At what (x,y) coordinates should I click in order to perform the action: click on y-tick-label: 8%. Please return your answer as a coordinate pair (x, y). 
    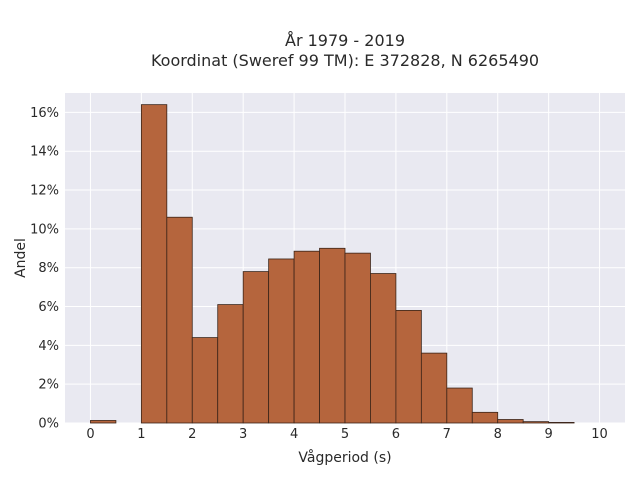
    Looking at the image, I should click on (48, 268).